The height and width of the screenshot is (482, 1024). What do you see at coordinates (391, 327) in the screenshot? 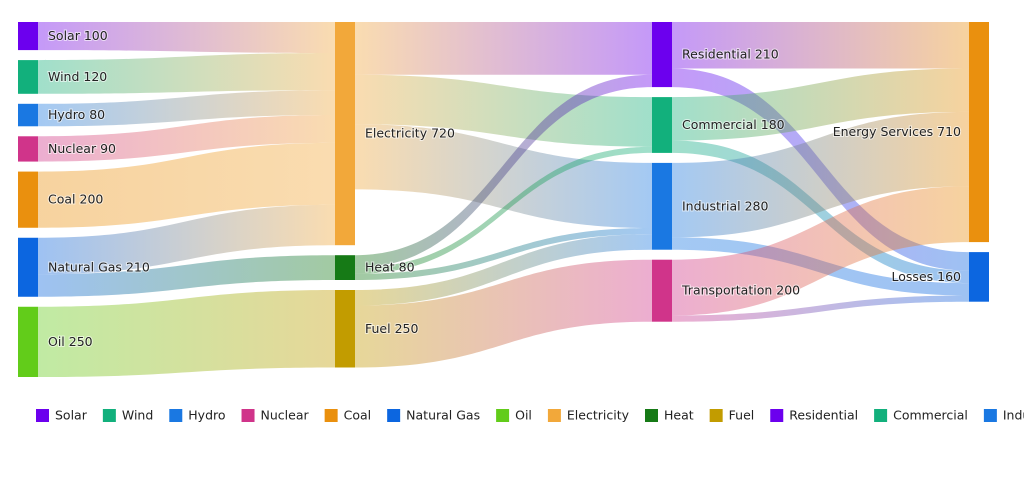
I see `node-label: Fuel 250` at bounding box center [391, 327].